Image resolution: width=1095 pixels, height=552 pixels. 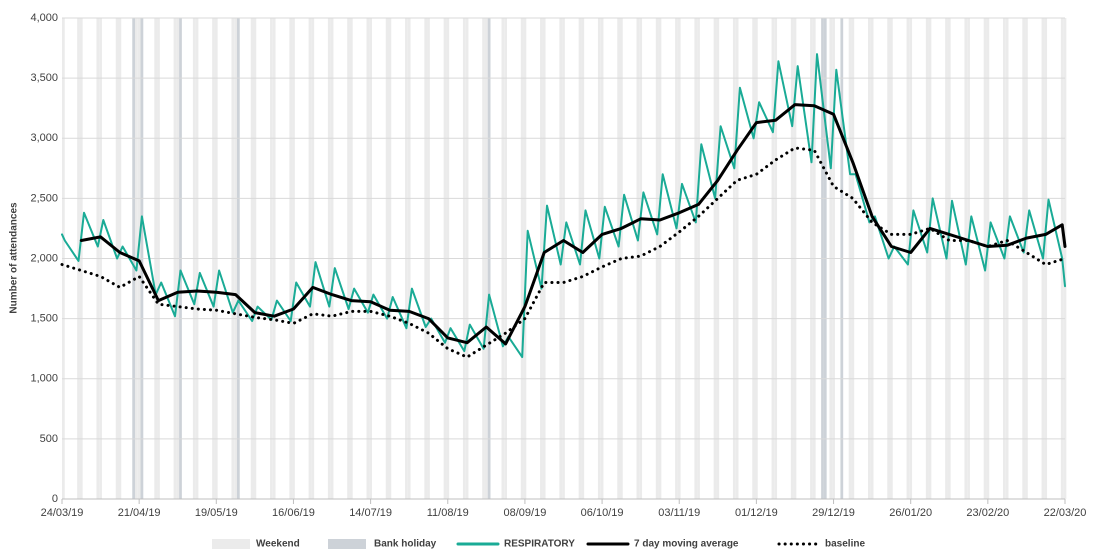 I want to click on legend-label: Bank holiday, so click(x=405, y=544).